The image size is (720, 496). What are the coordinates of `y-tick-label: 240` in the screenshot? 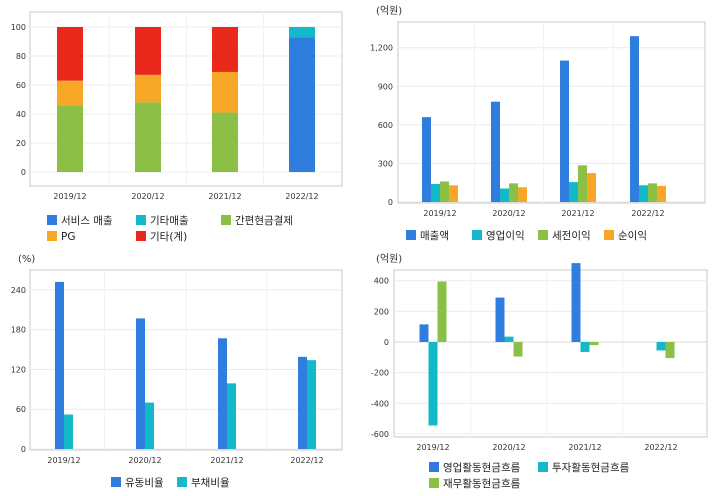 It's located at (18, 290).